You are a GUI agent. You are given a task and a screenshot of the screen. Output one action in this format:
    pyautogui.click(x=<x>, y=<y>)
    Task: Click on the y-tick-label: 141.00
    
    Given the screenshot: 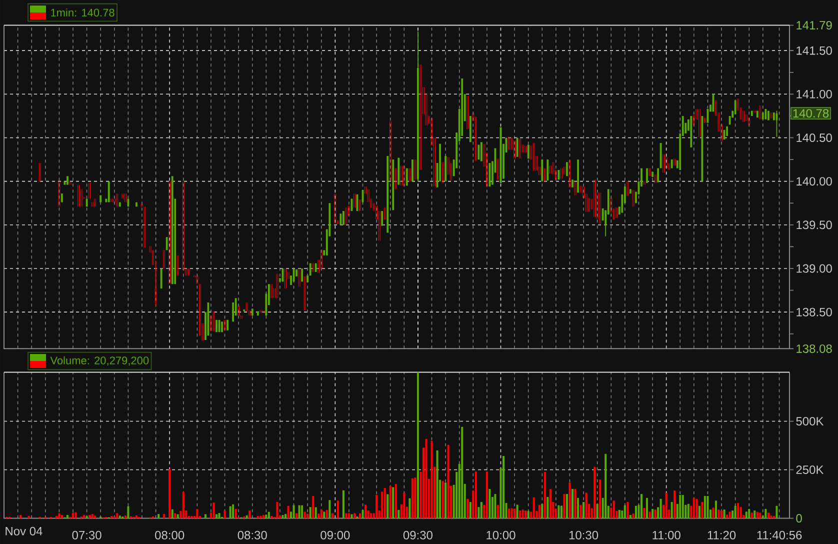 What is the action you would take?
    pyautogui.click(x=814, y=94)
    